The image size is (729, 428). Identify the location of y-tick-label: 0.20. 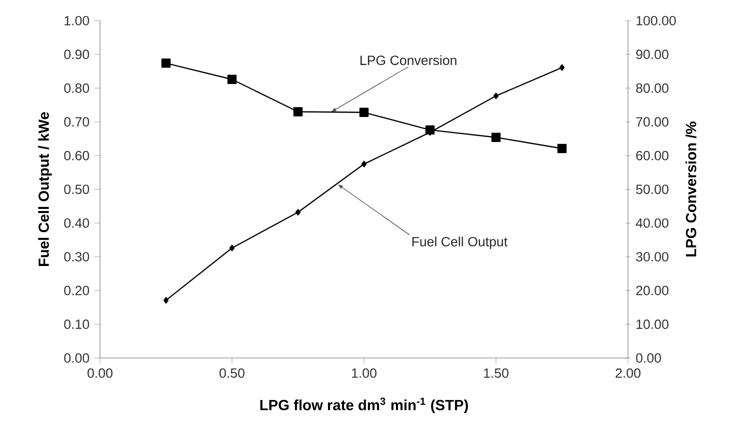
(77, 291).